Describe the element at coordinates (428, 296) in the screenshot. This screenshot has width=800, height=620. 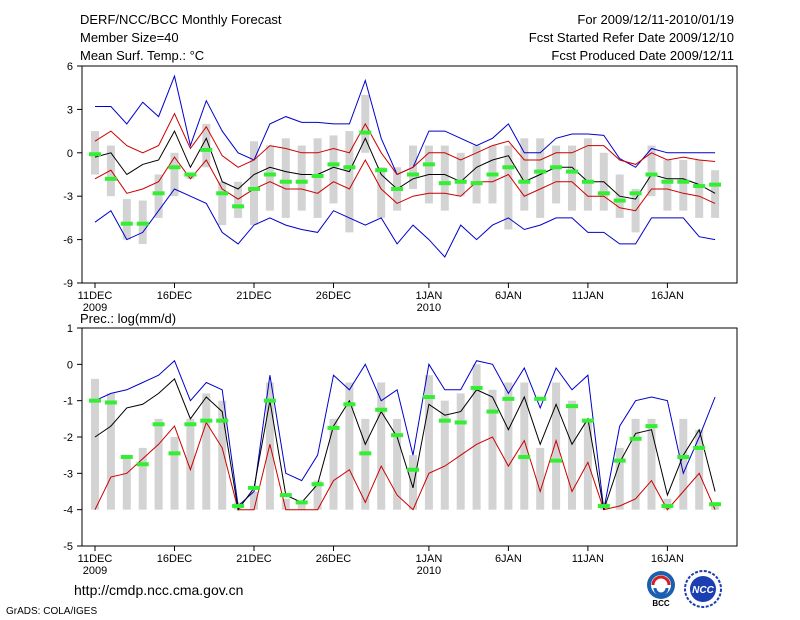
I see `temp-xtick-label: 1JAN` at that location.